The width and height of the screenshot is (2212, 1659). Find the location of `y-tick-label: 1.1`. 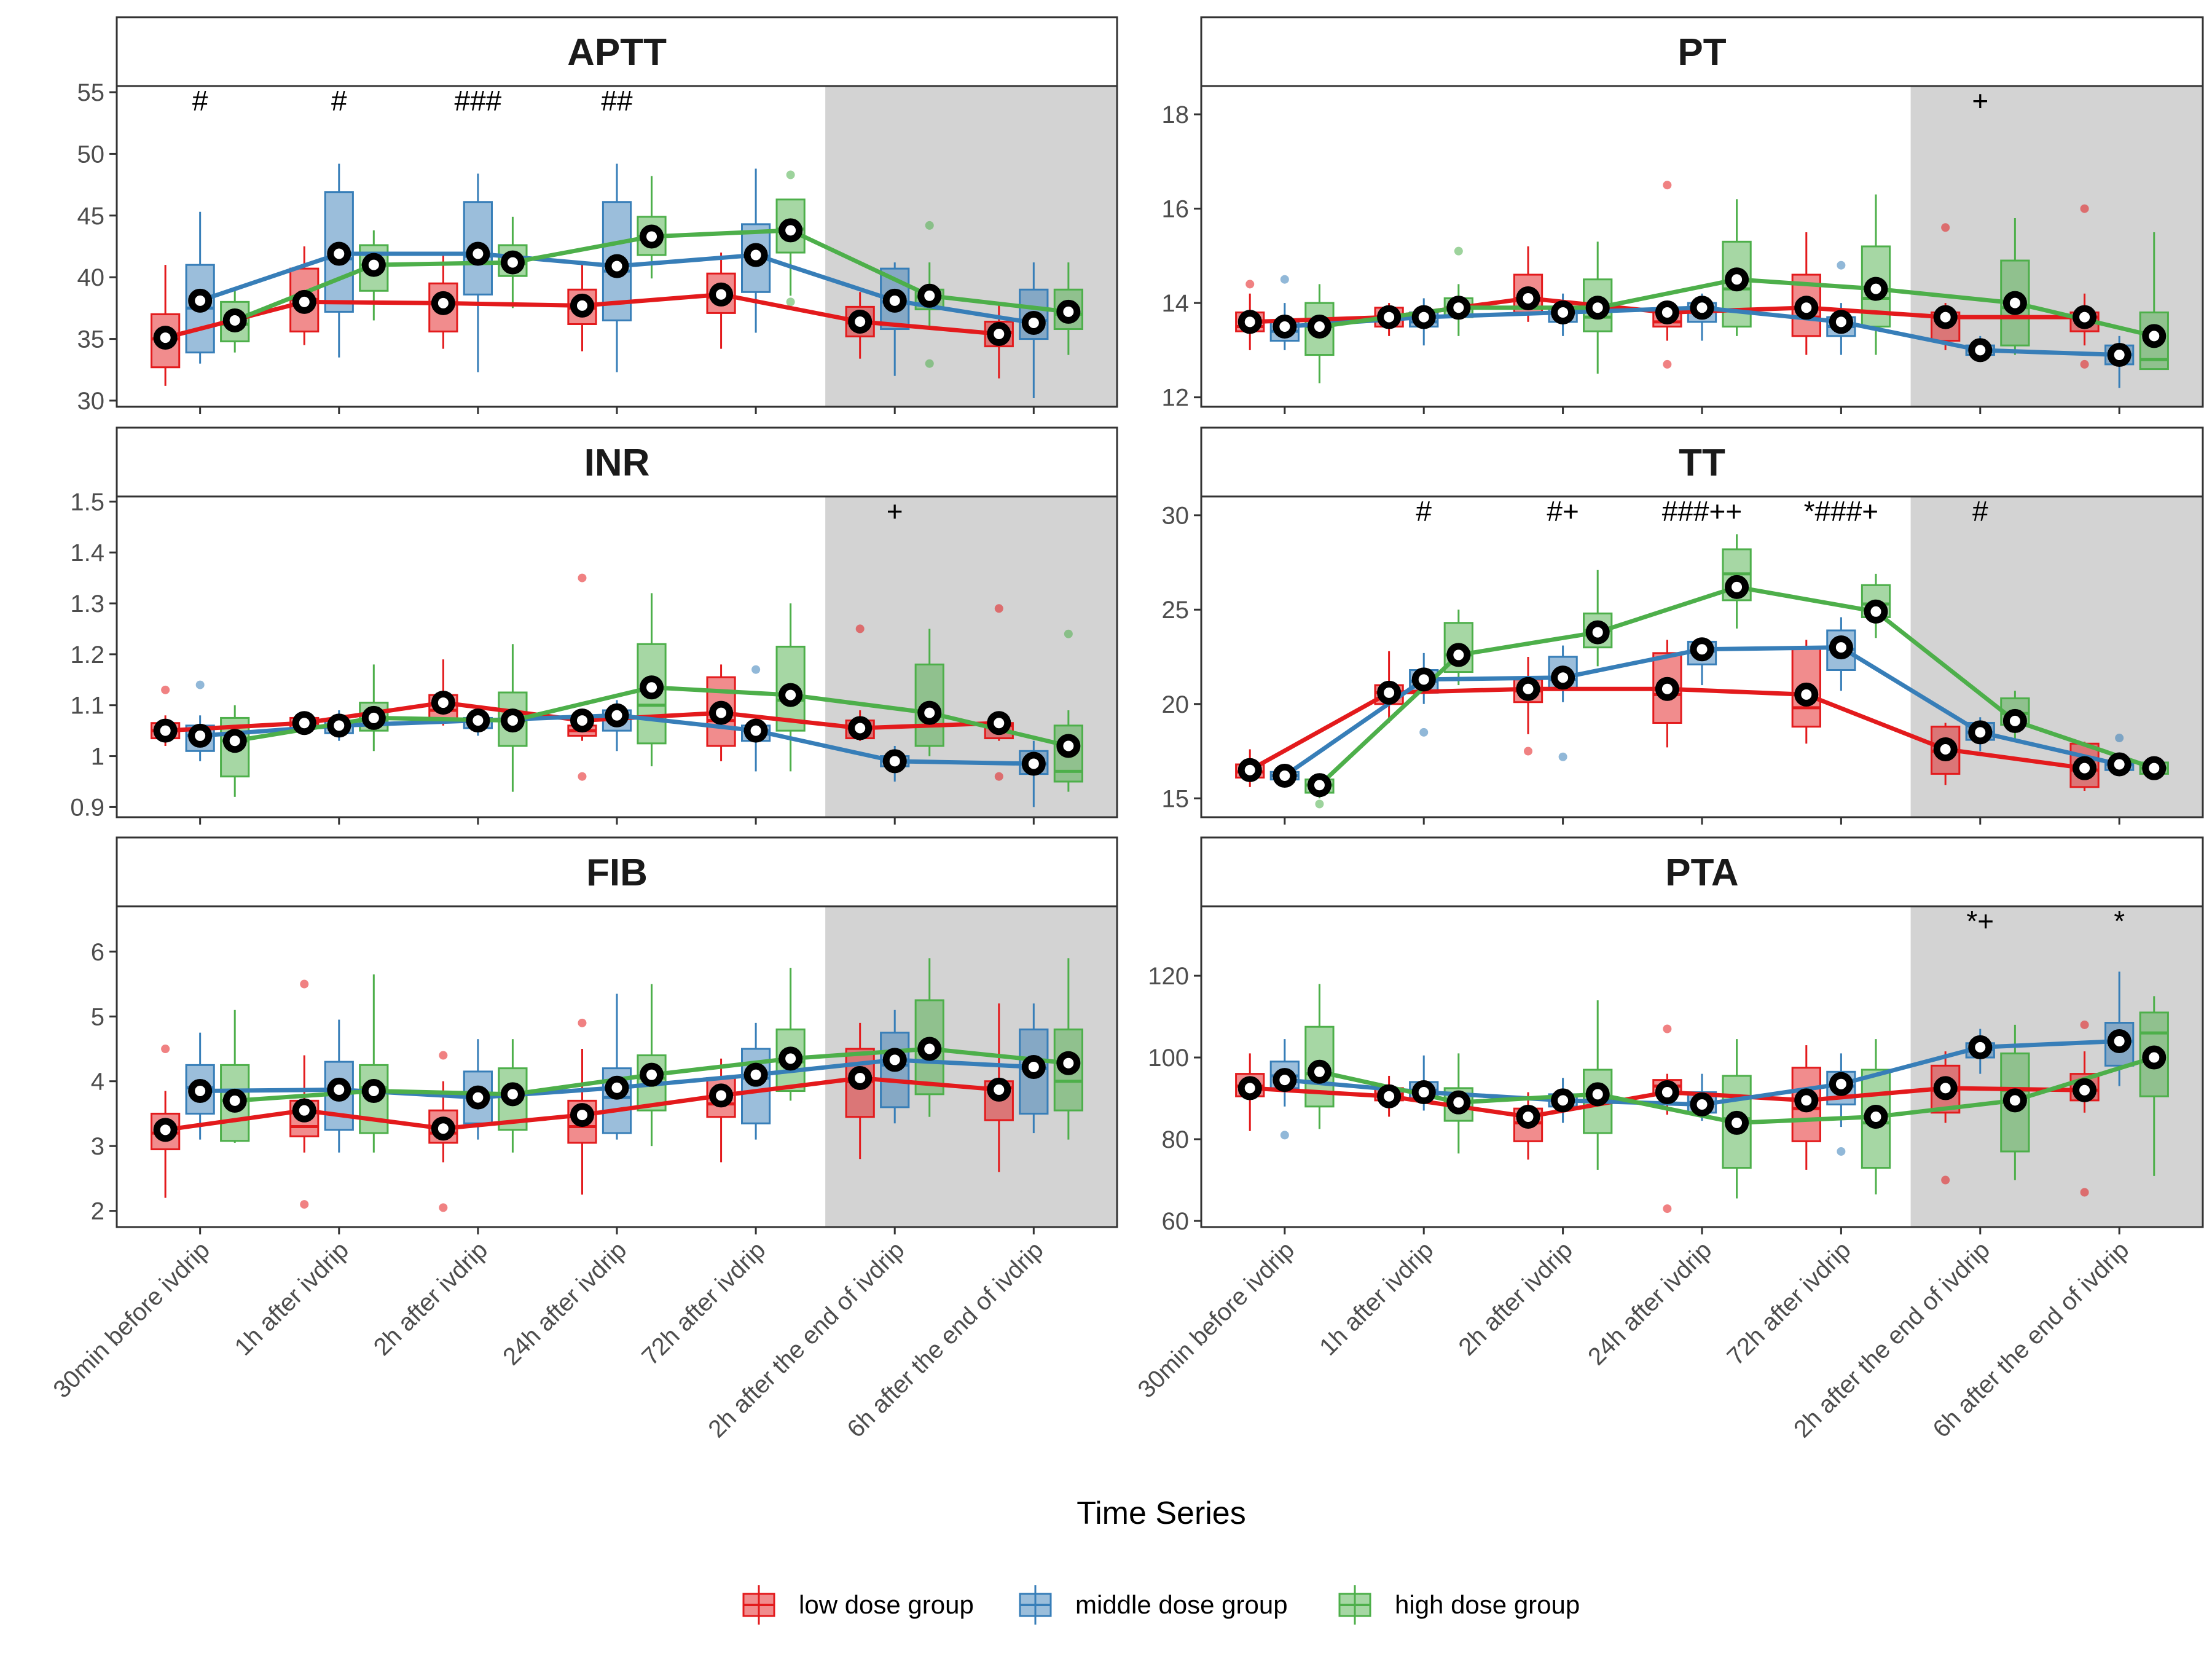

y-tick-label: 1.1 is located at coordinates (87, 706).